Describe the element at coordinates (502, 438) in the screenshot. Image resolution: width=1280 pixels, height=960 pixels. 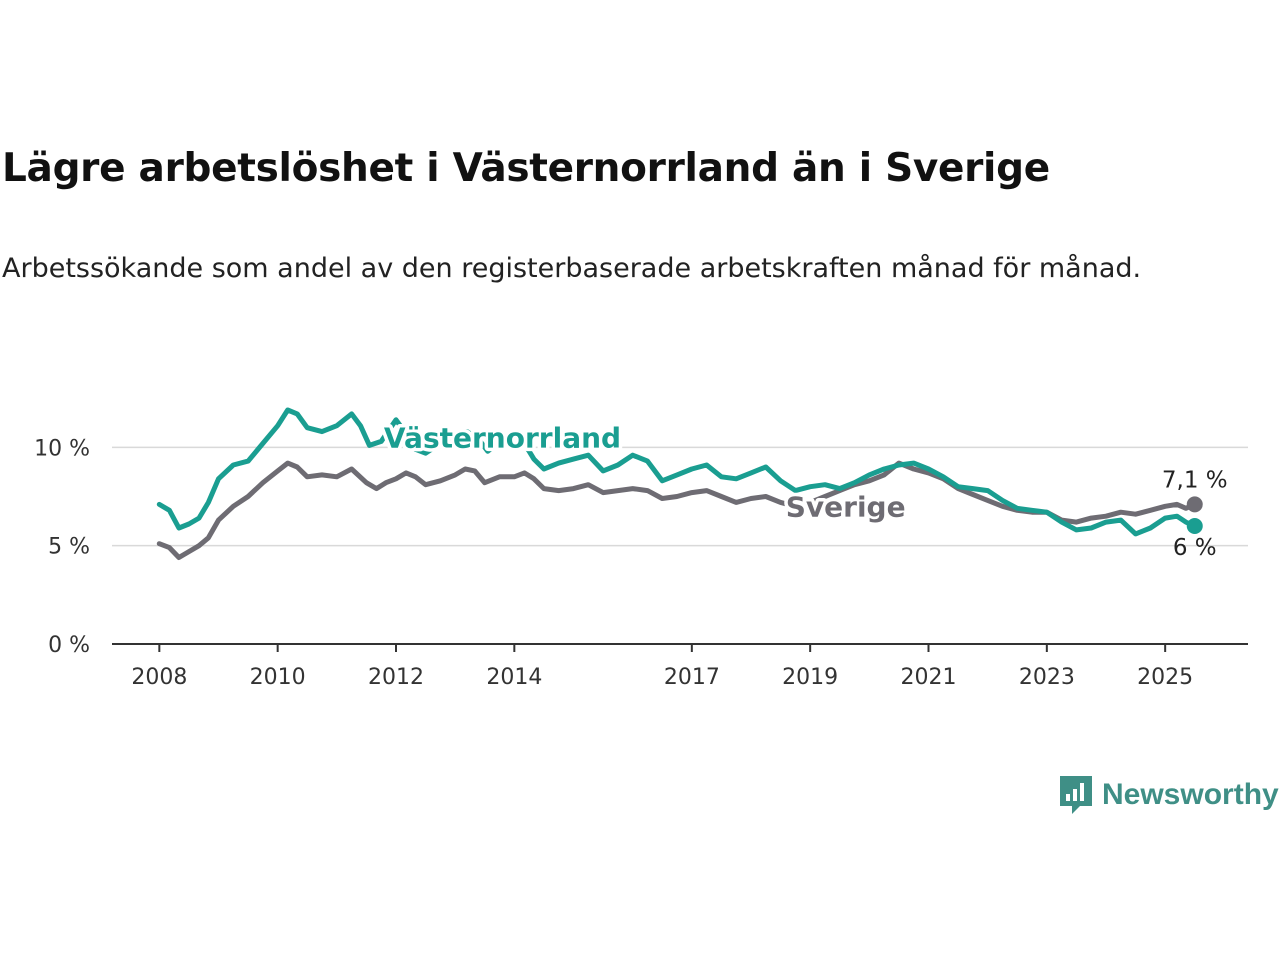
I see `series-name-label: Västernorrland` at that location.